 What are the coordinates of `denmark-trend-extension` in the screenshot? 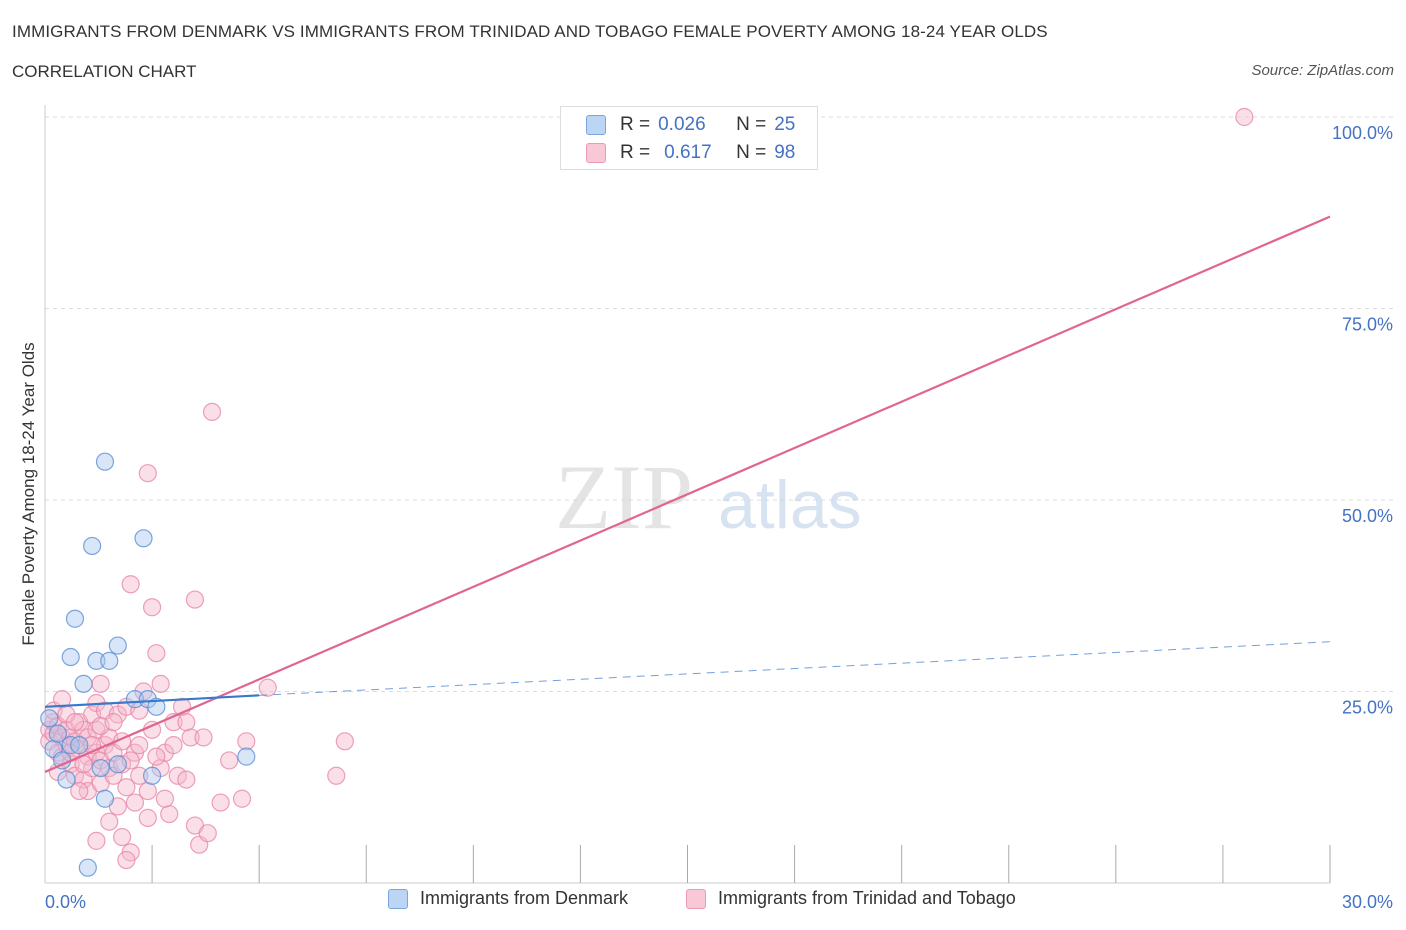 It's located at (795, 668).